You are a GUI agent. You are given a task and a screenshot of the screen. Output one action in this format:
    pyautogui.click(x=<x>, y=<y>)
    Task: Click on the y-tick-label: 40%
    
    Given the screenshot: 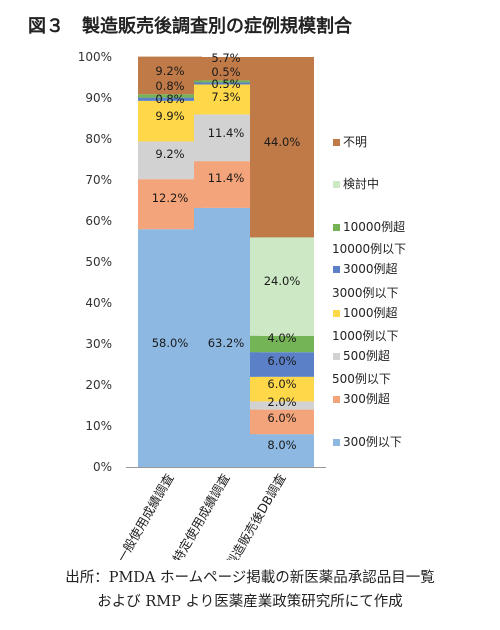 What is the action you would take?
    pyautogui.click(x=98, y=303)
    